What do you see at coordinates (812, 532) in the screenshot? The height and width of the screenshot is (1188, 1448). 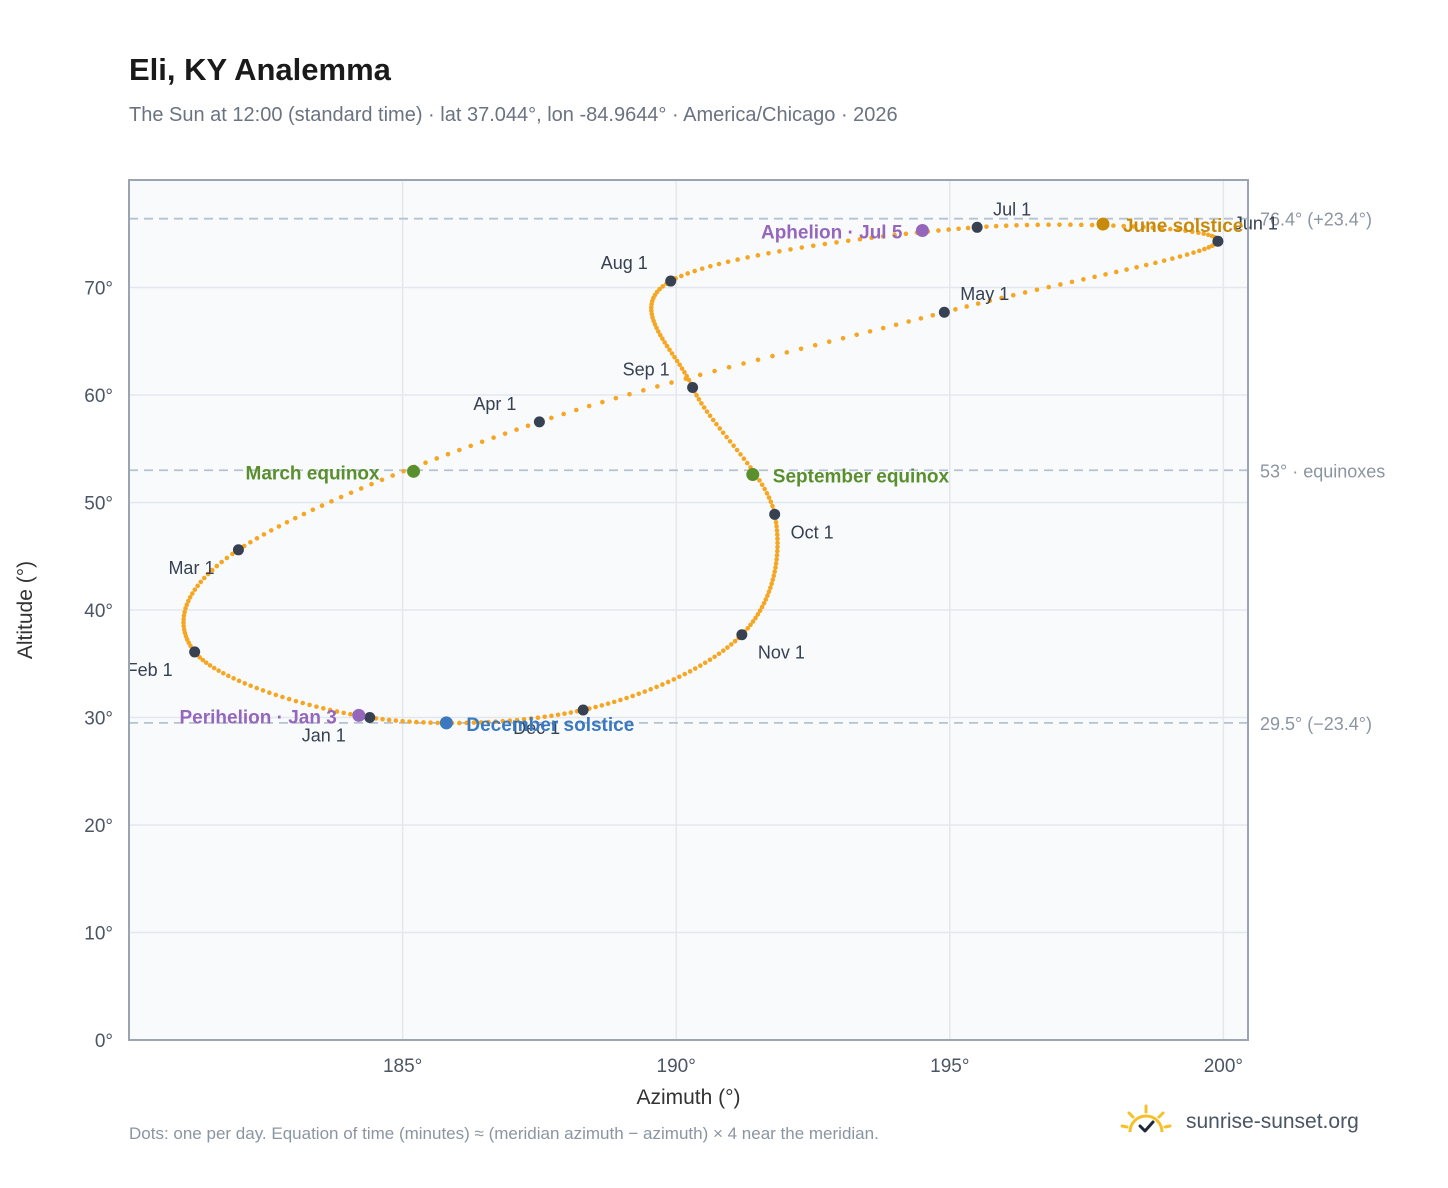 I see `month-label: Oct 1` at bounding box center [812, 532].